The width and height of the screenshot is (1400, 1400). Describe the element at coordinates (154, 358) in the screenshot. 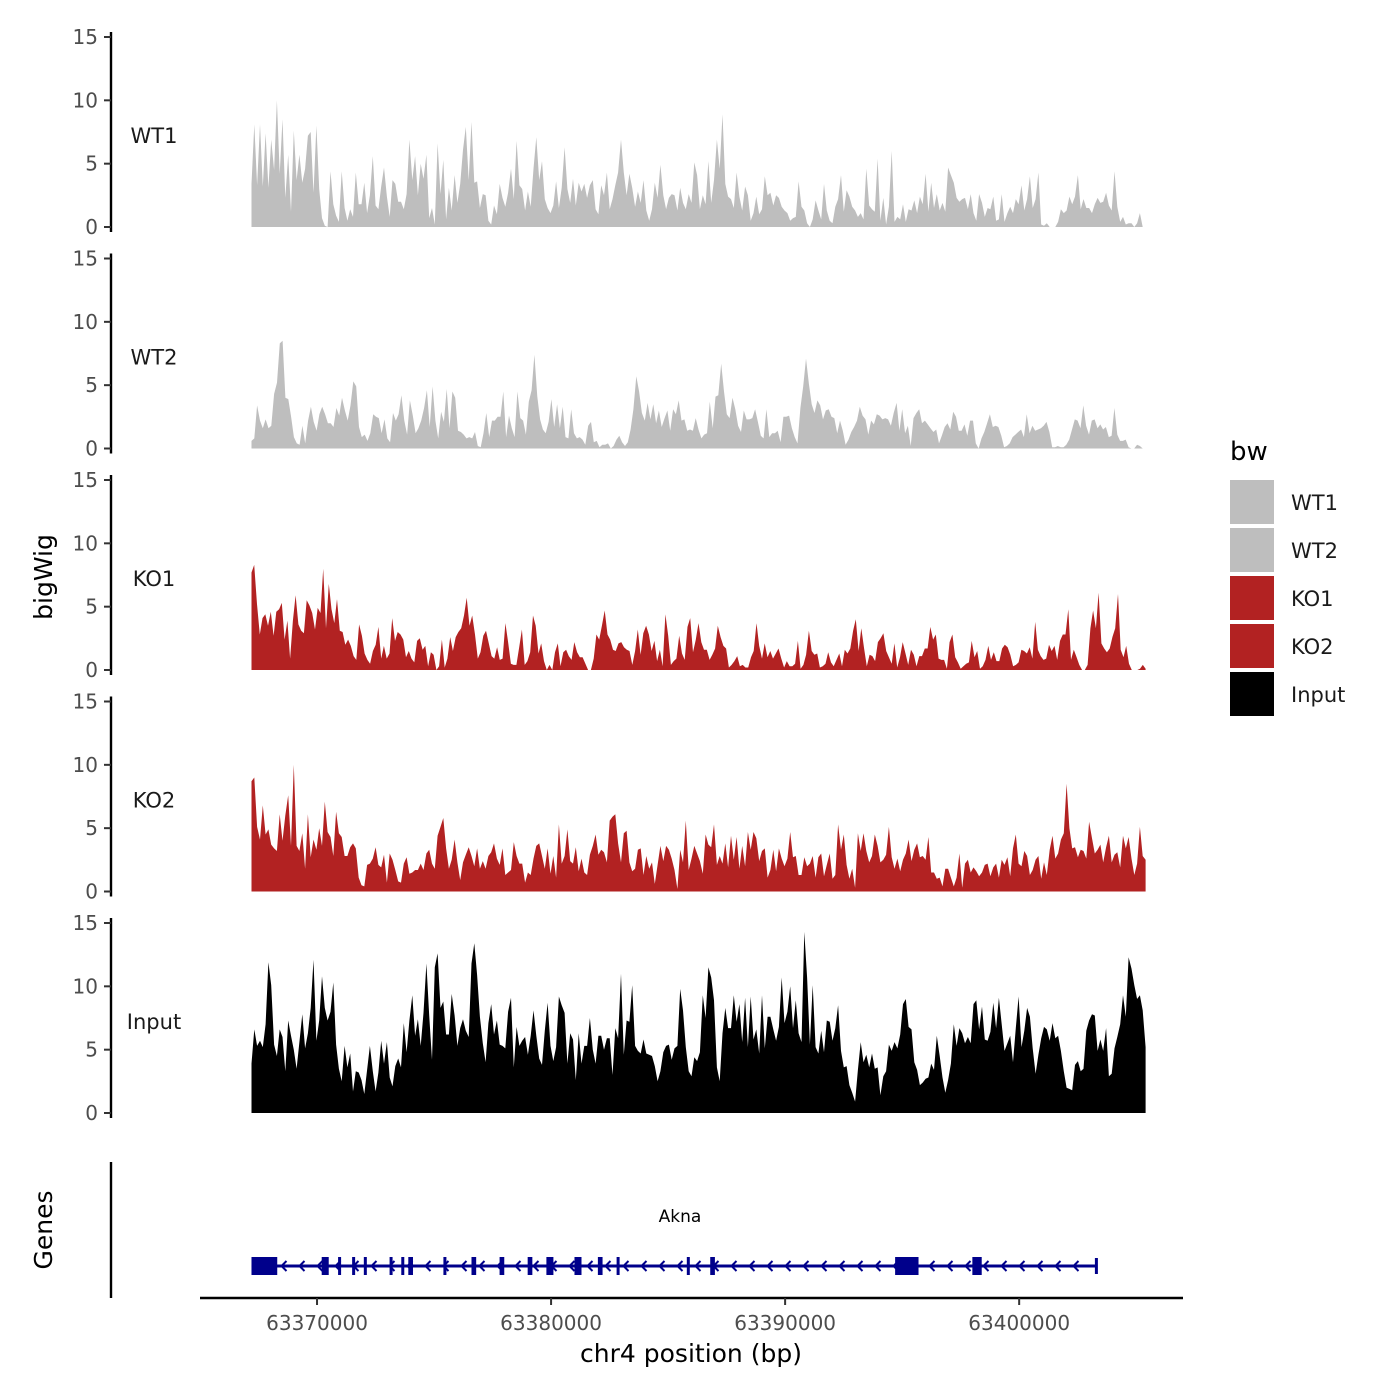

I see `track-label: WT2` at that location.